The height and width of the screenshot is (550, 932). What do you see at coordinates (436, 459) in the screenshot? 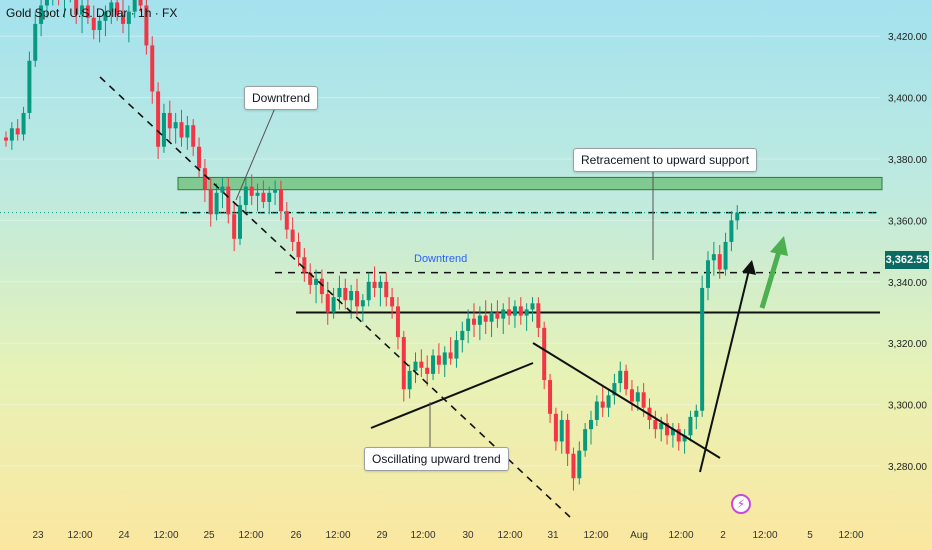
I see `oscillating-callout: Oscillating upward trend` at bounding box center [436, 459].